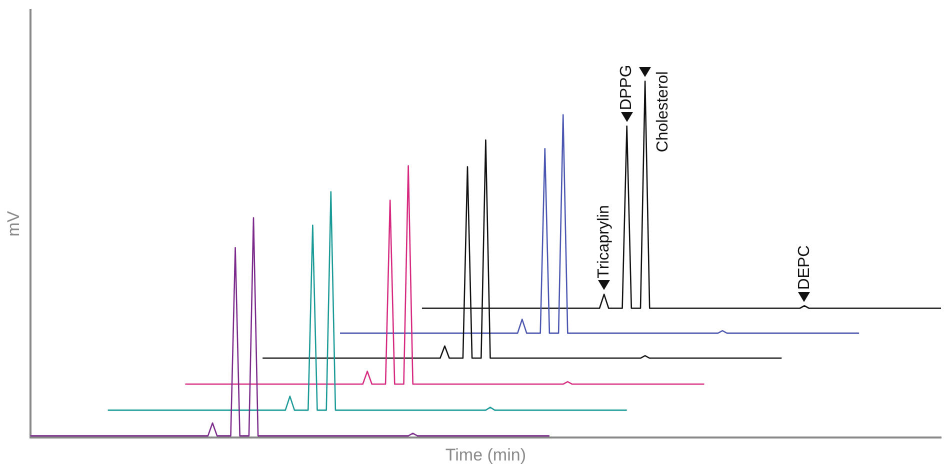  Describe the element at coordinates (485, 454) in the screenshot. I see `x-axis-title: Time (min)` at that location.